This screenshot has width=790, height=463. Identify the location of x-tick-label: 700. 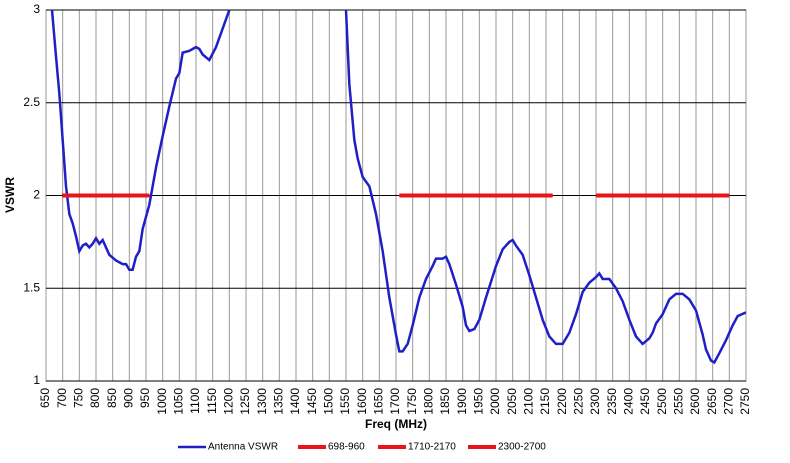
(62, 398).